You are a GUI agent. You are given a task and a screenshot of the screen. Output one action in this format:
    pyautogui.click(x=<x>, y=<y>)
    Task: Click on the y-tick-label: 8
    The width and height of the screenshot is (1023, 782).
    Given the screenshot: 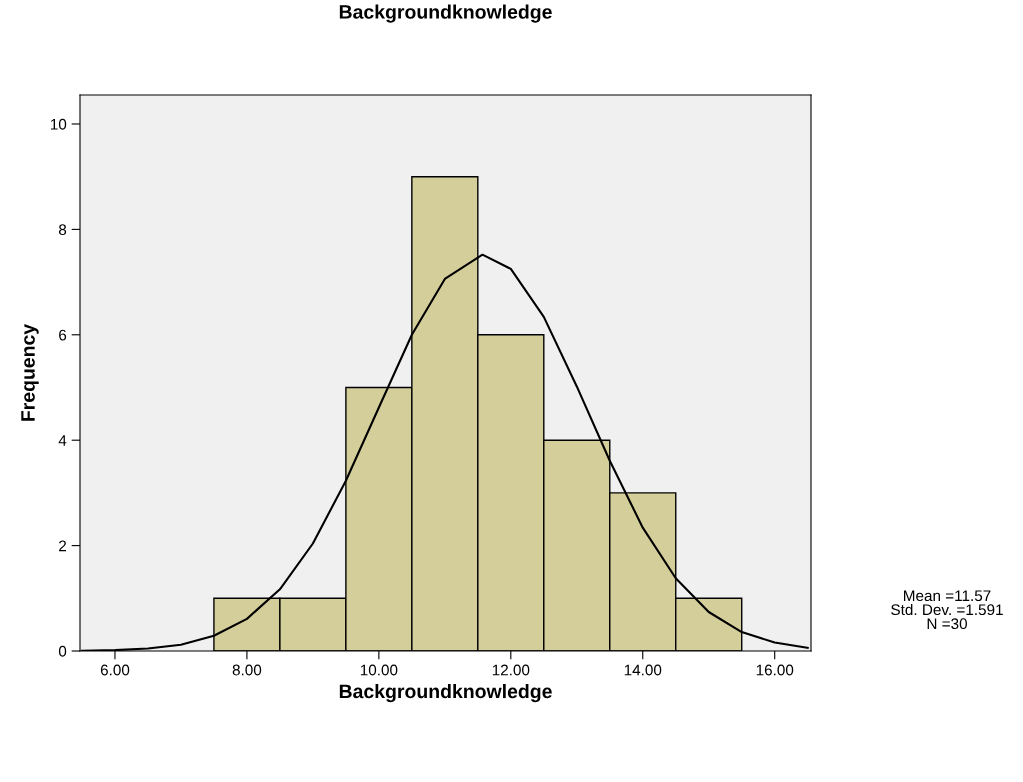 What is the action you would take?
    pyautogui.click(x=62, y=230)
    